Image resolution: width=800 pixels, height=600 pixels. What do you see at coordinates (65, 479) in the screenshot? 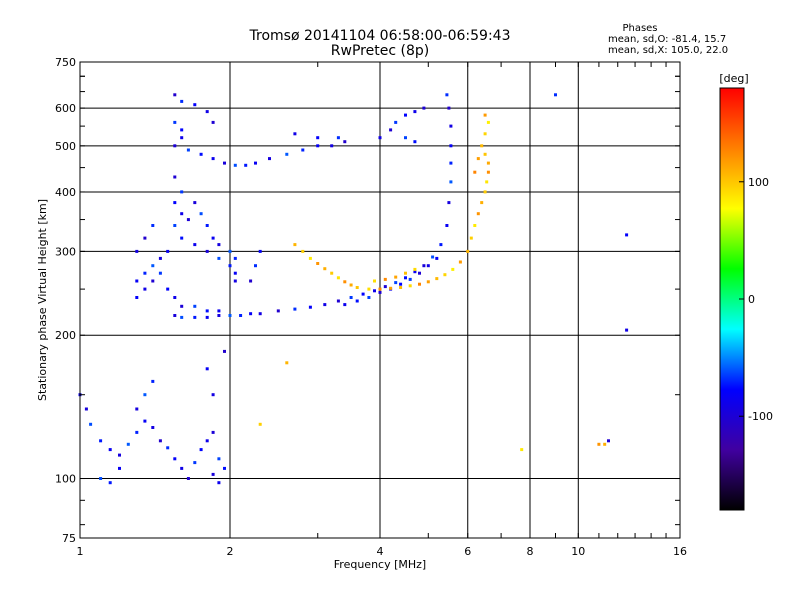
I see `y-tick-label: 100` at bounding box center [65, 479].